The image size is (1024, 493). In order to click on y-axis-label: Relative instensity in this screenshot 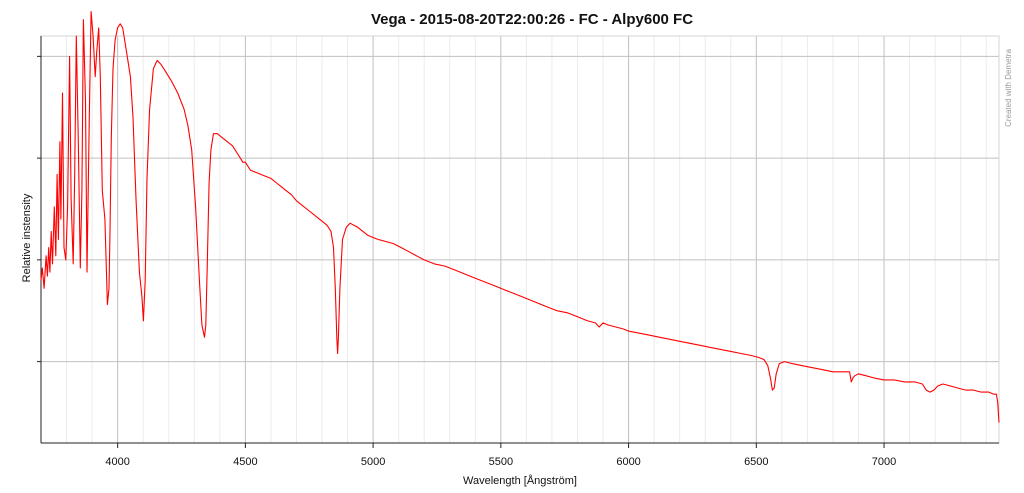, I will do `click(27, 237)`.